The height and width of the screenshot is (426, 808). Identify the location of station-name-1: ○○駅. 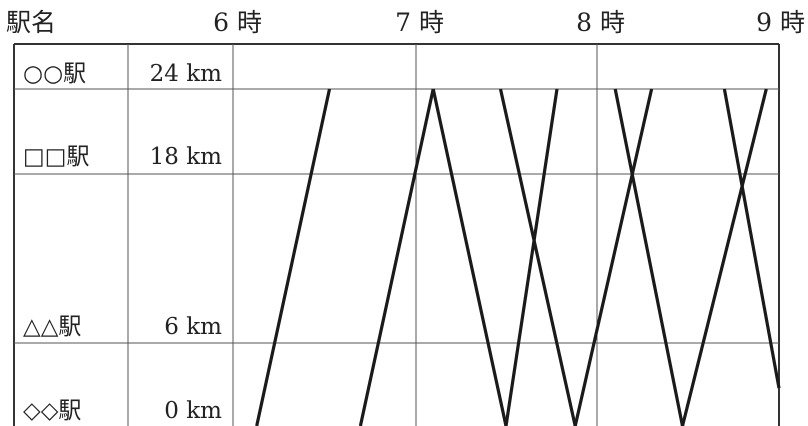
(54, 74).